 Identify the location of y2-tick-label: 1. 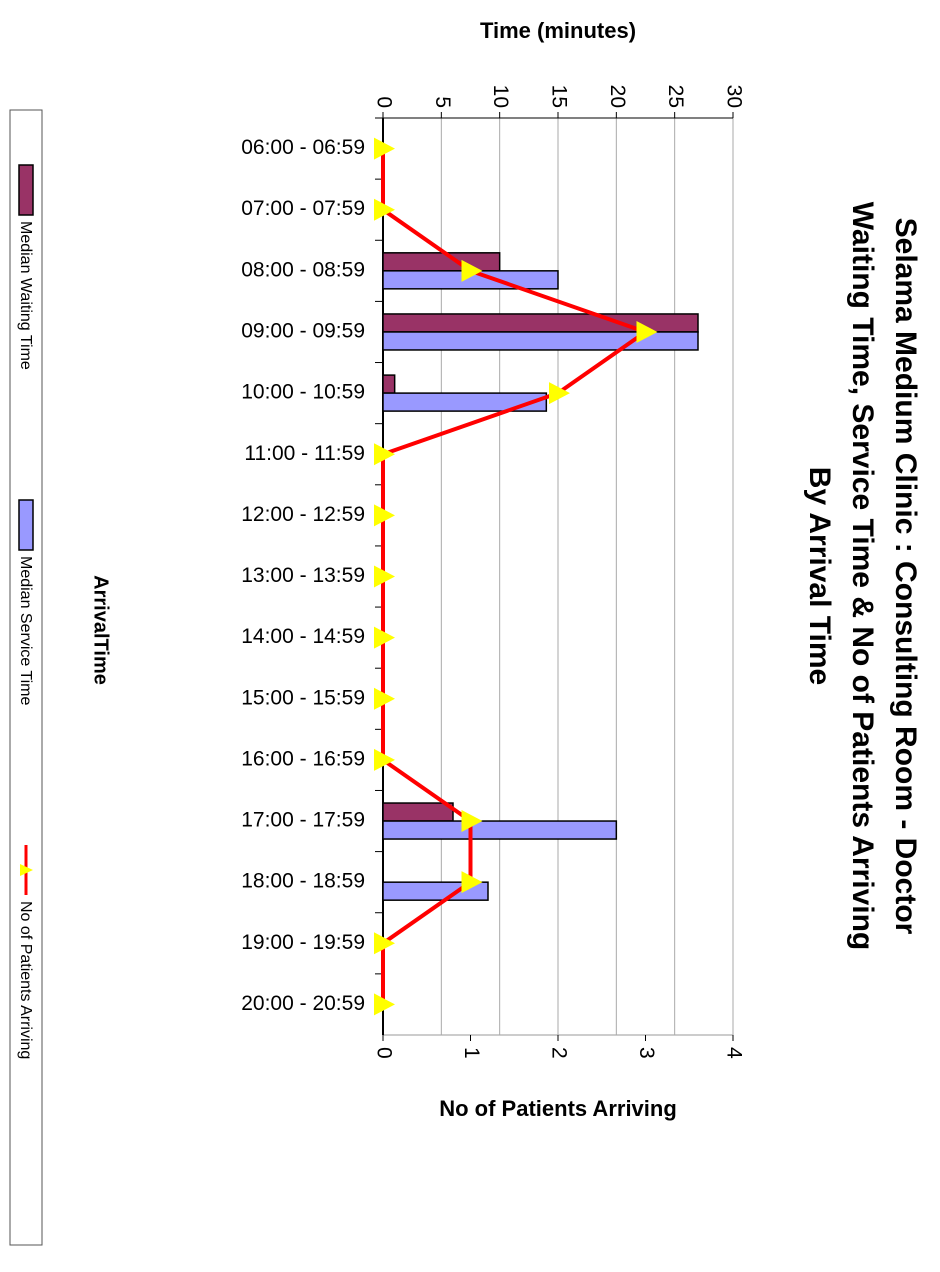
(471, 1053).